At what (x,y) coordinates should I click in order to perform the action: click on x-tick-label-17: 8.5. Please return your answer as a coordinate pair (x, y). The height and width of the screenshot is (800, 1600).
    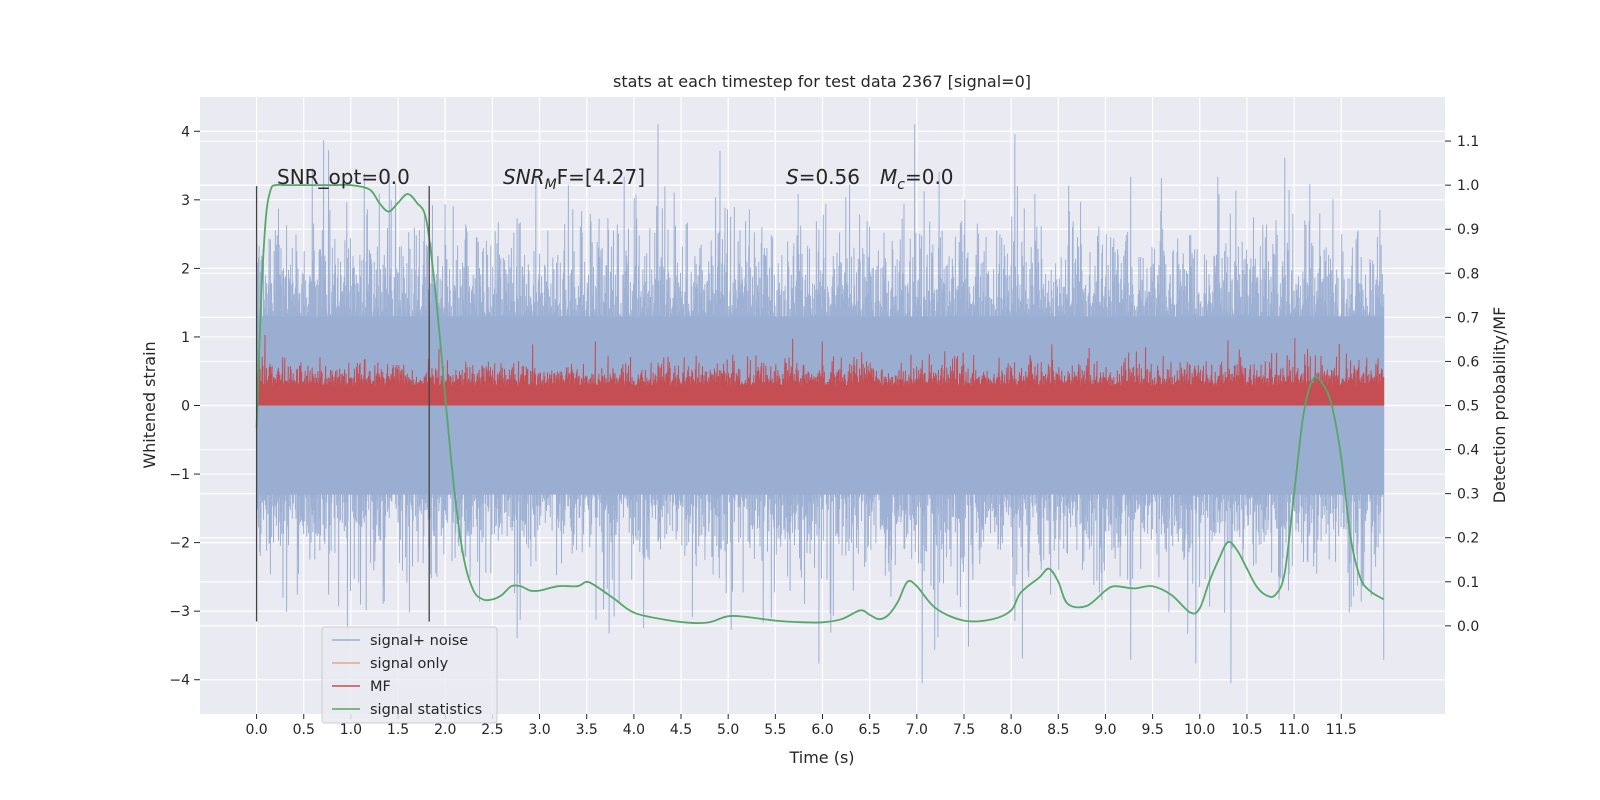
    Looking at the image, I should click on (1058, 730).